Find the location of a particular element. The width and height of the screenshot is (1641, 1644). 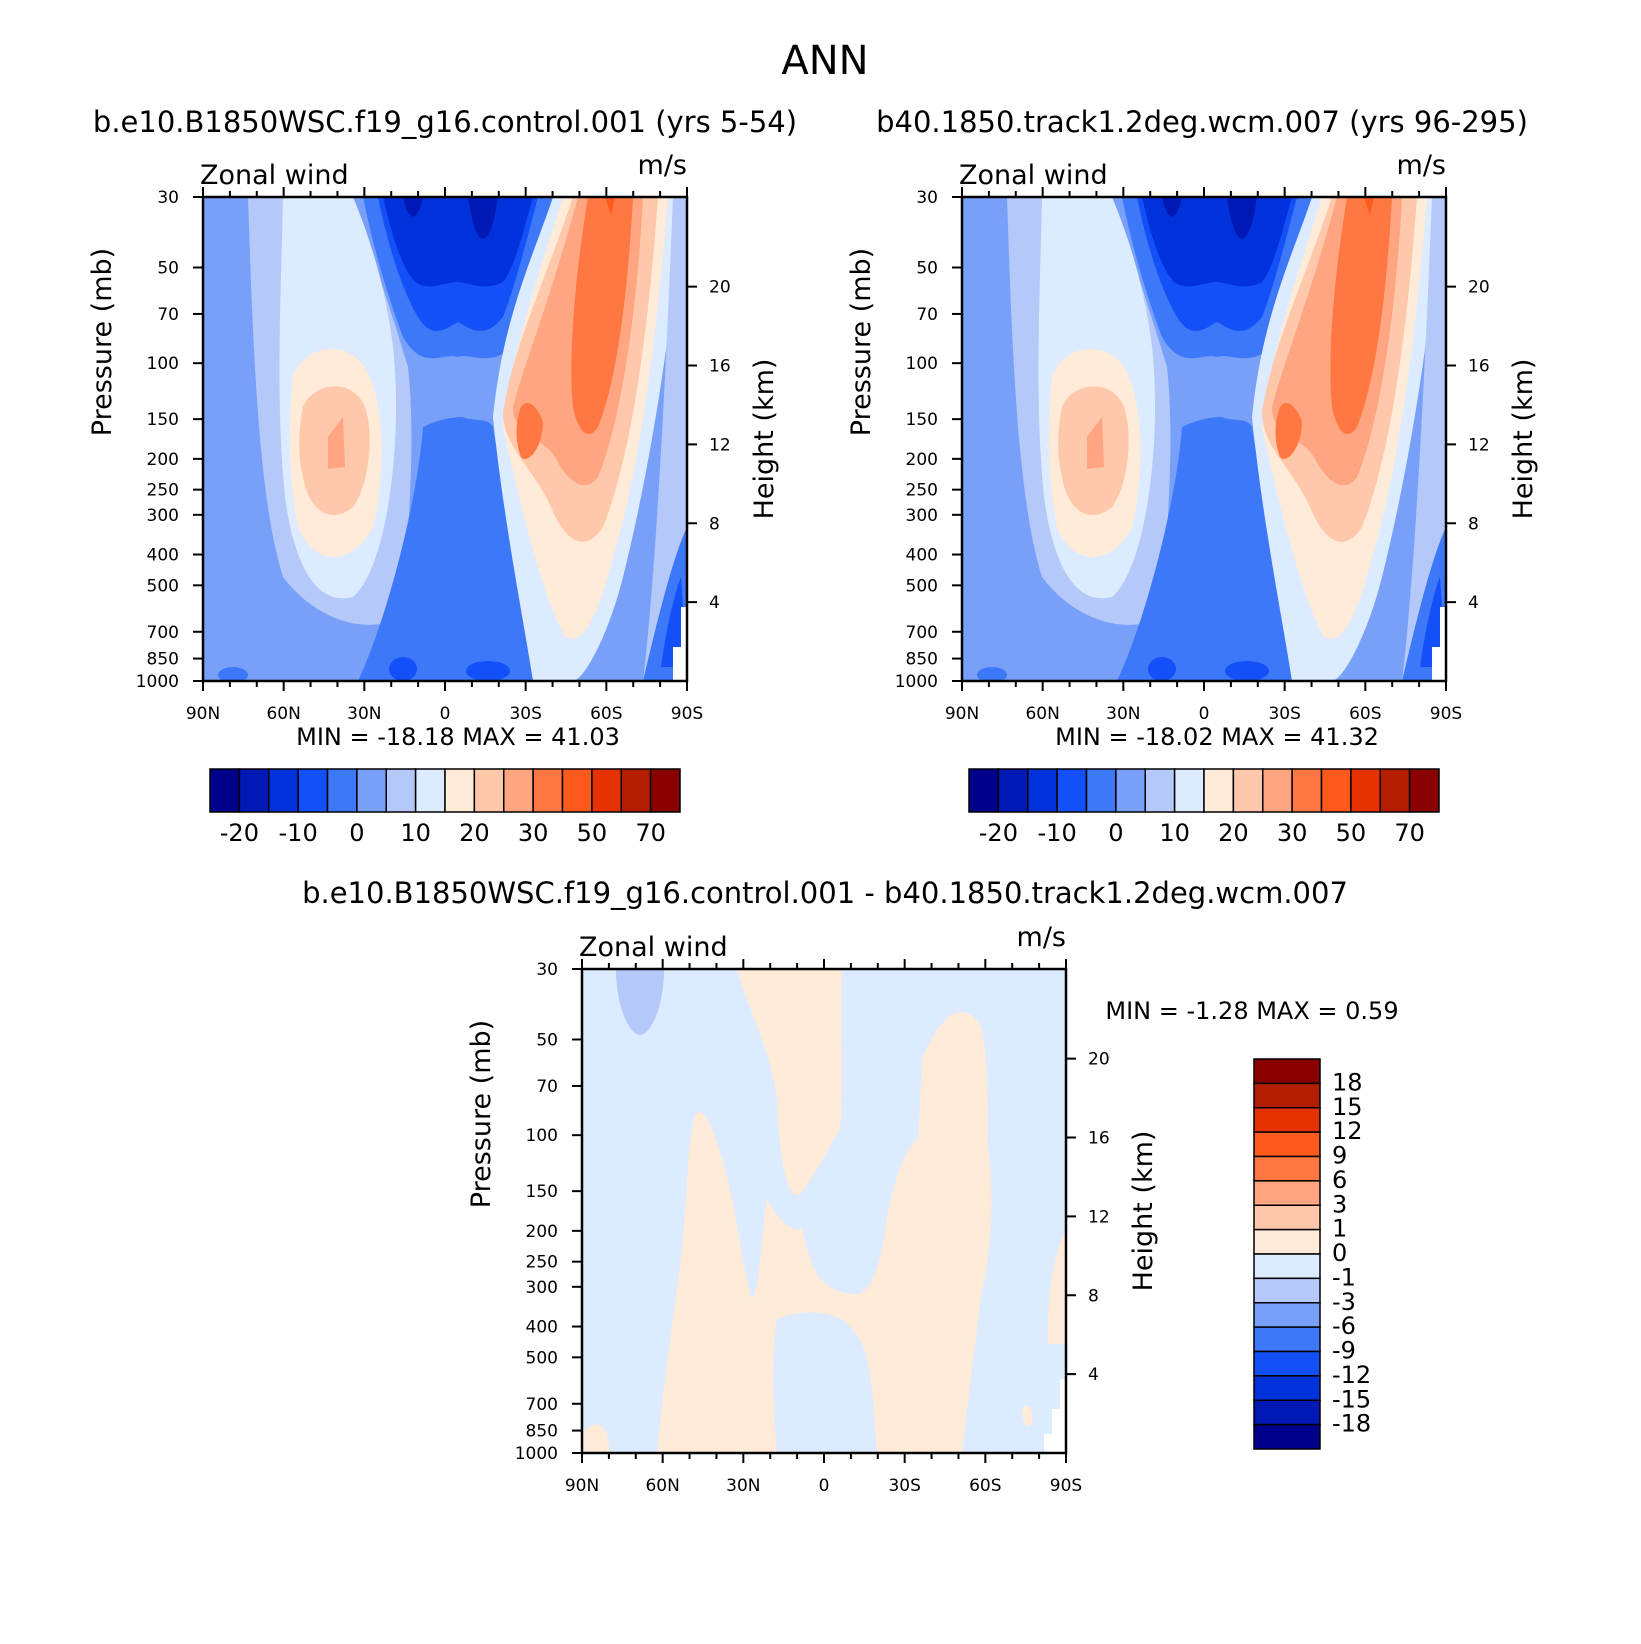

height-tick-label: 20 is located at coordinates (720, 288).